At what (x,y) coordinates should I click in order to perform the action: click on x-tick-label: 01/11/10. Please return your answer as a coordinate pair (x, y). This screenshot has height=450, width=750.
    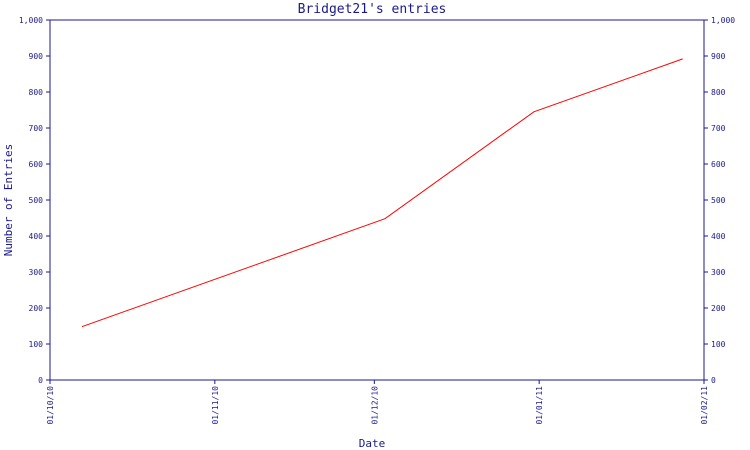
    Looking at the image, I should click on (215, 405).